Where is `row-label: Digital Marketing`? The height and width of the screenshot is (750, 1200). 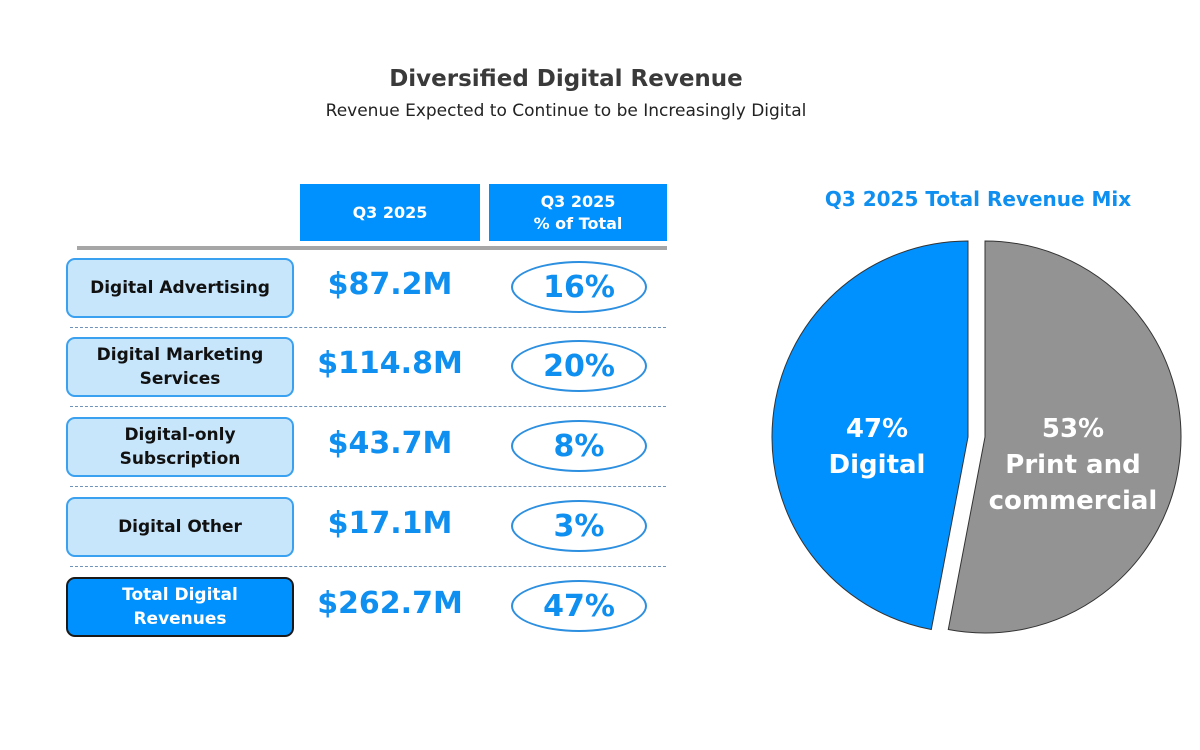 row-label: Digital Marketing is located at coordinates (180, 355).